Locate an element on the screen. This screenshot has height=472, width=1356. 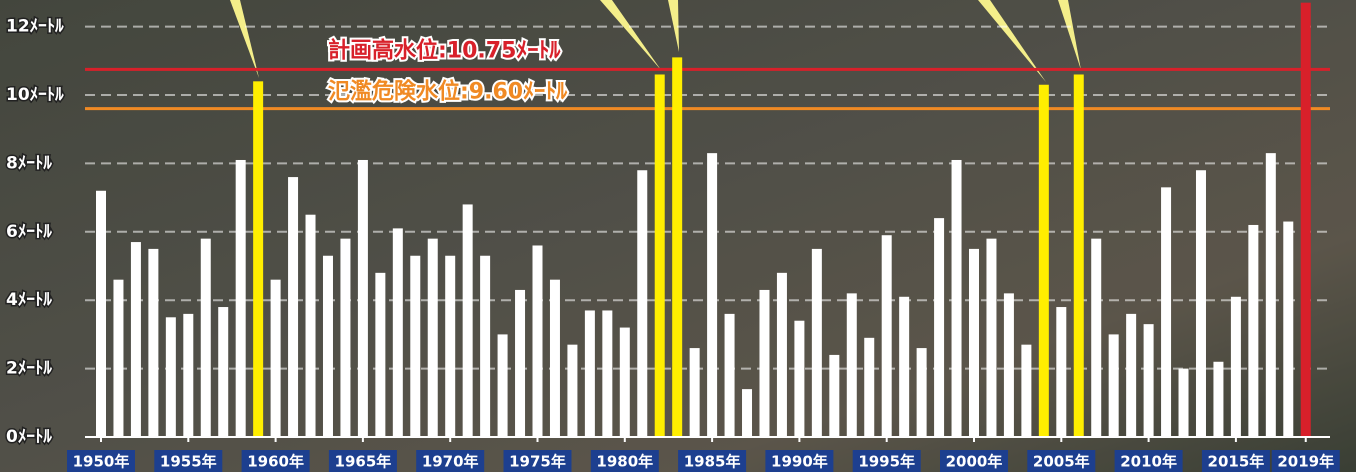
y-tick-label: 4ﾒｰﾄﾙ is located at coordinates (29, 300).